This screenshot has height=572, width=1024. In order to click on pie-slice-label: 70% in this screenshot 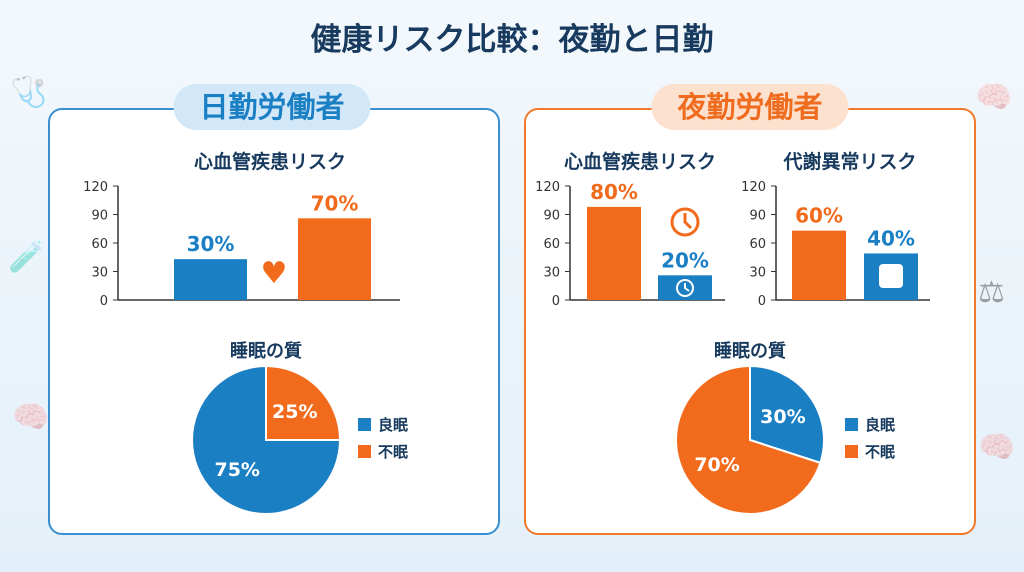, I will do `click(716, 465)`.